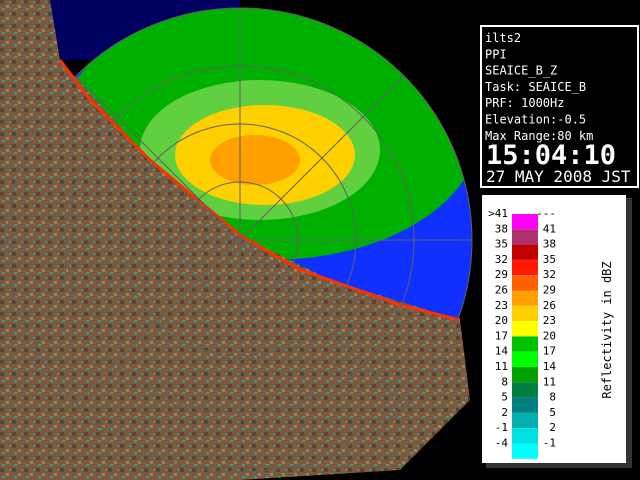 This screenshot has height=480, width=640. Describe the element at coordinates (552, 427) in the screenshot. I see `legend-high: 2` at that location.